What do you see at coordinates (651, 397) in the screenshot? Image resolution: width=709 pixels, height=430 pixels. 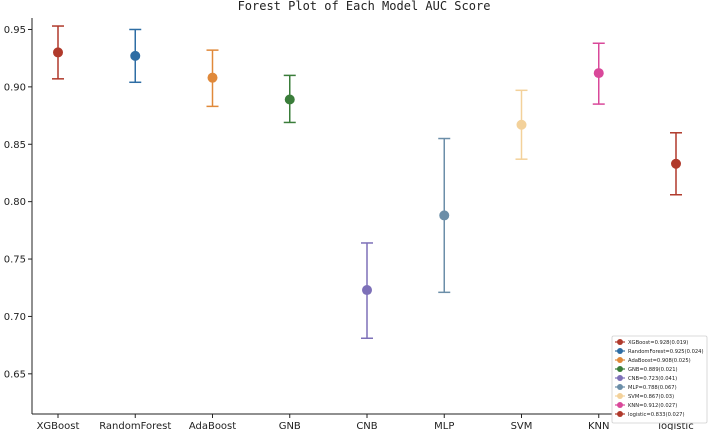 I see `legend-label: SVM=0.867(0.03)` at bounding box center [651, 397].